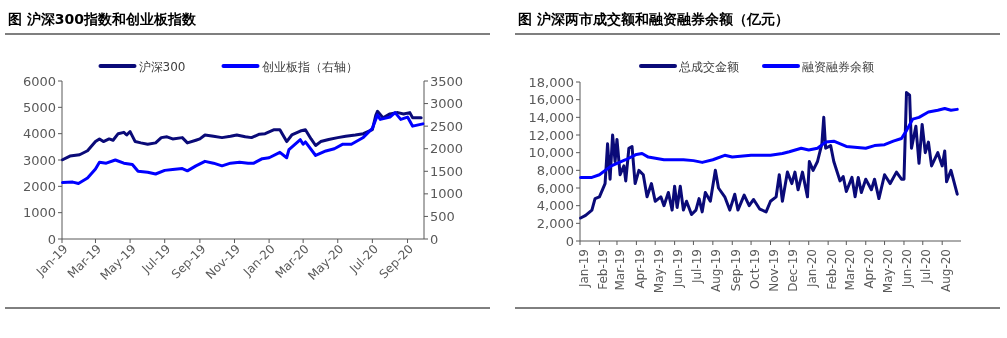  I want to click on y-tick-label: 14,000, so click(551, 117).